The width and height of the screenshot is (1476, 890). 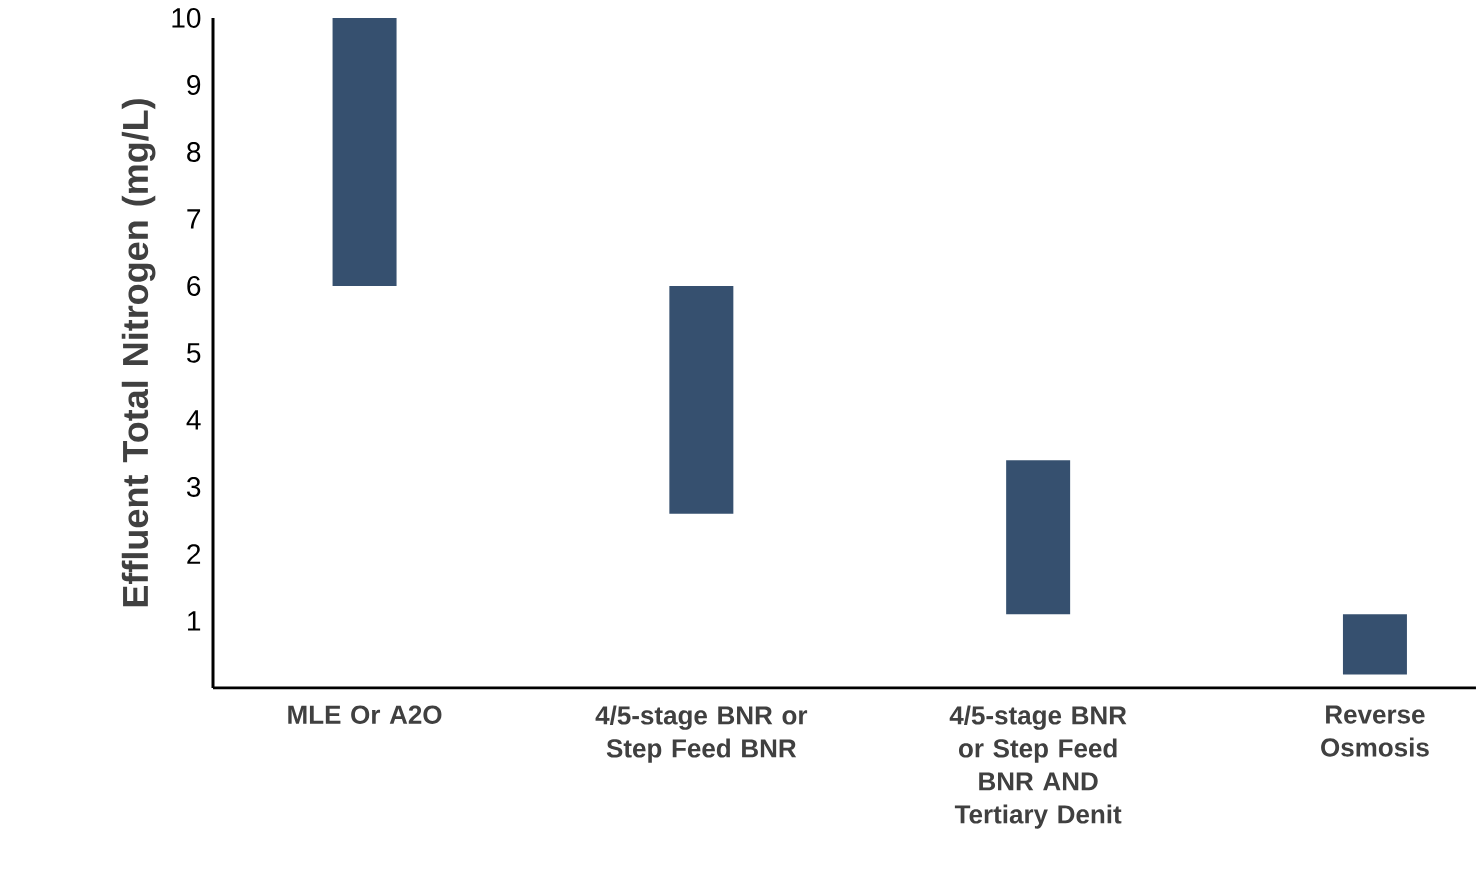 I want to click on y-tick-label: 5, so click(x=194, y=353).